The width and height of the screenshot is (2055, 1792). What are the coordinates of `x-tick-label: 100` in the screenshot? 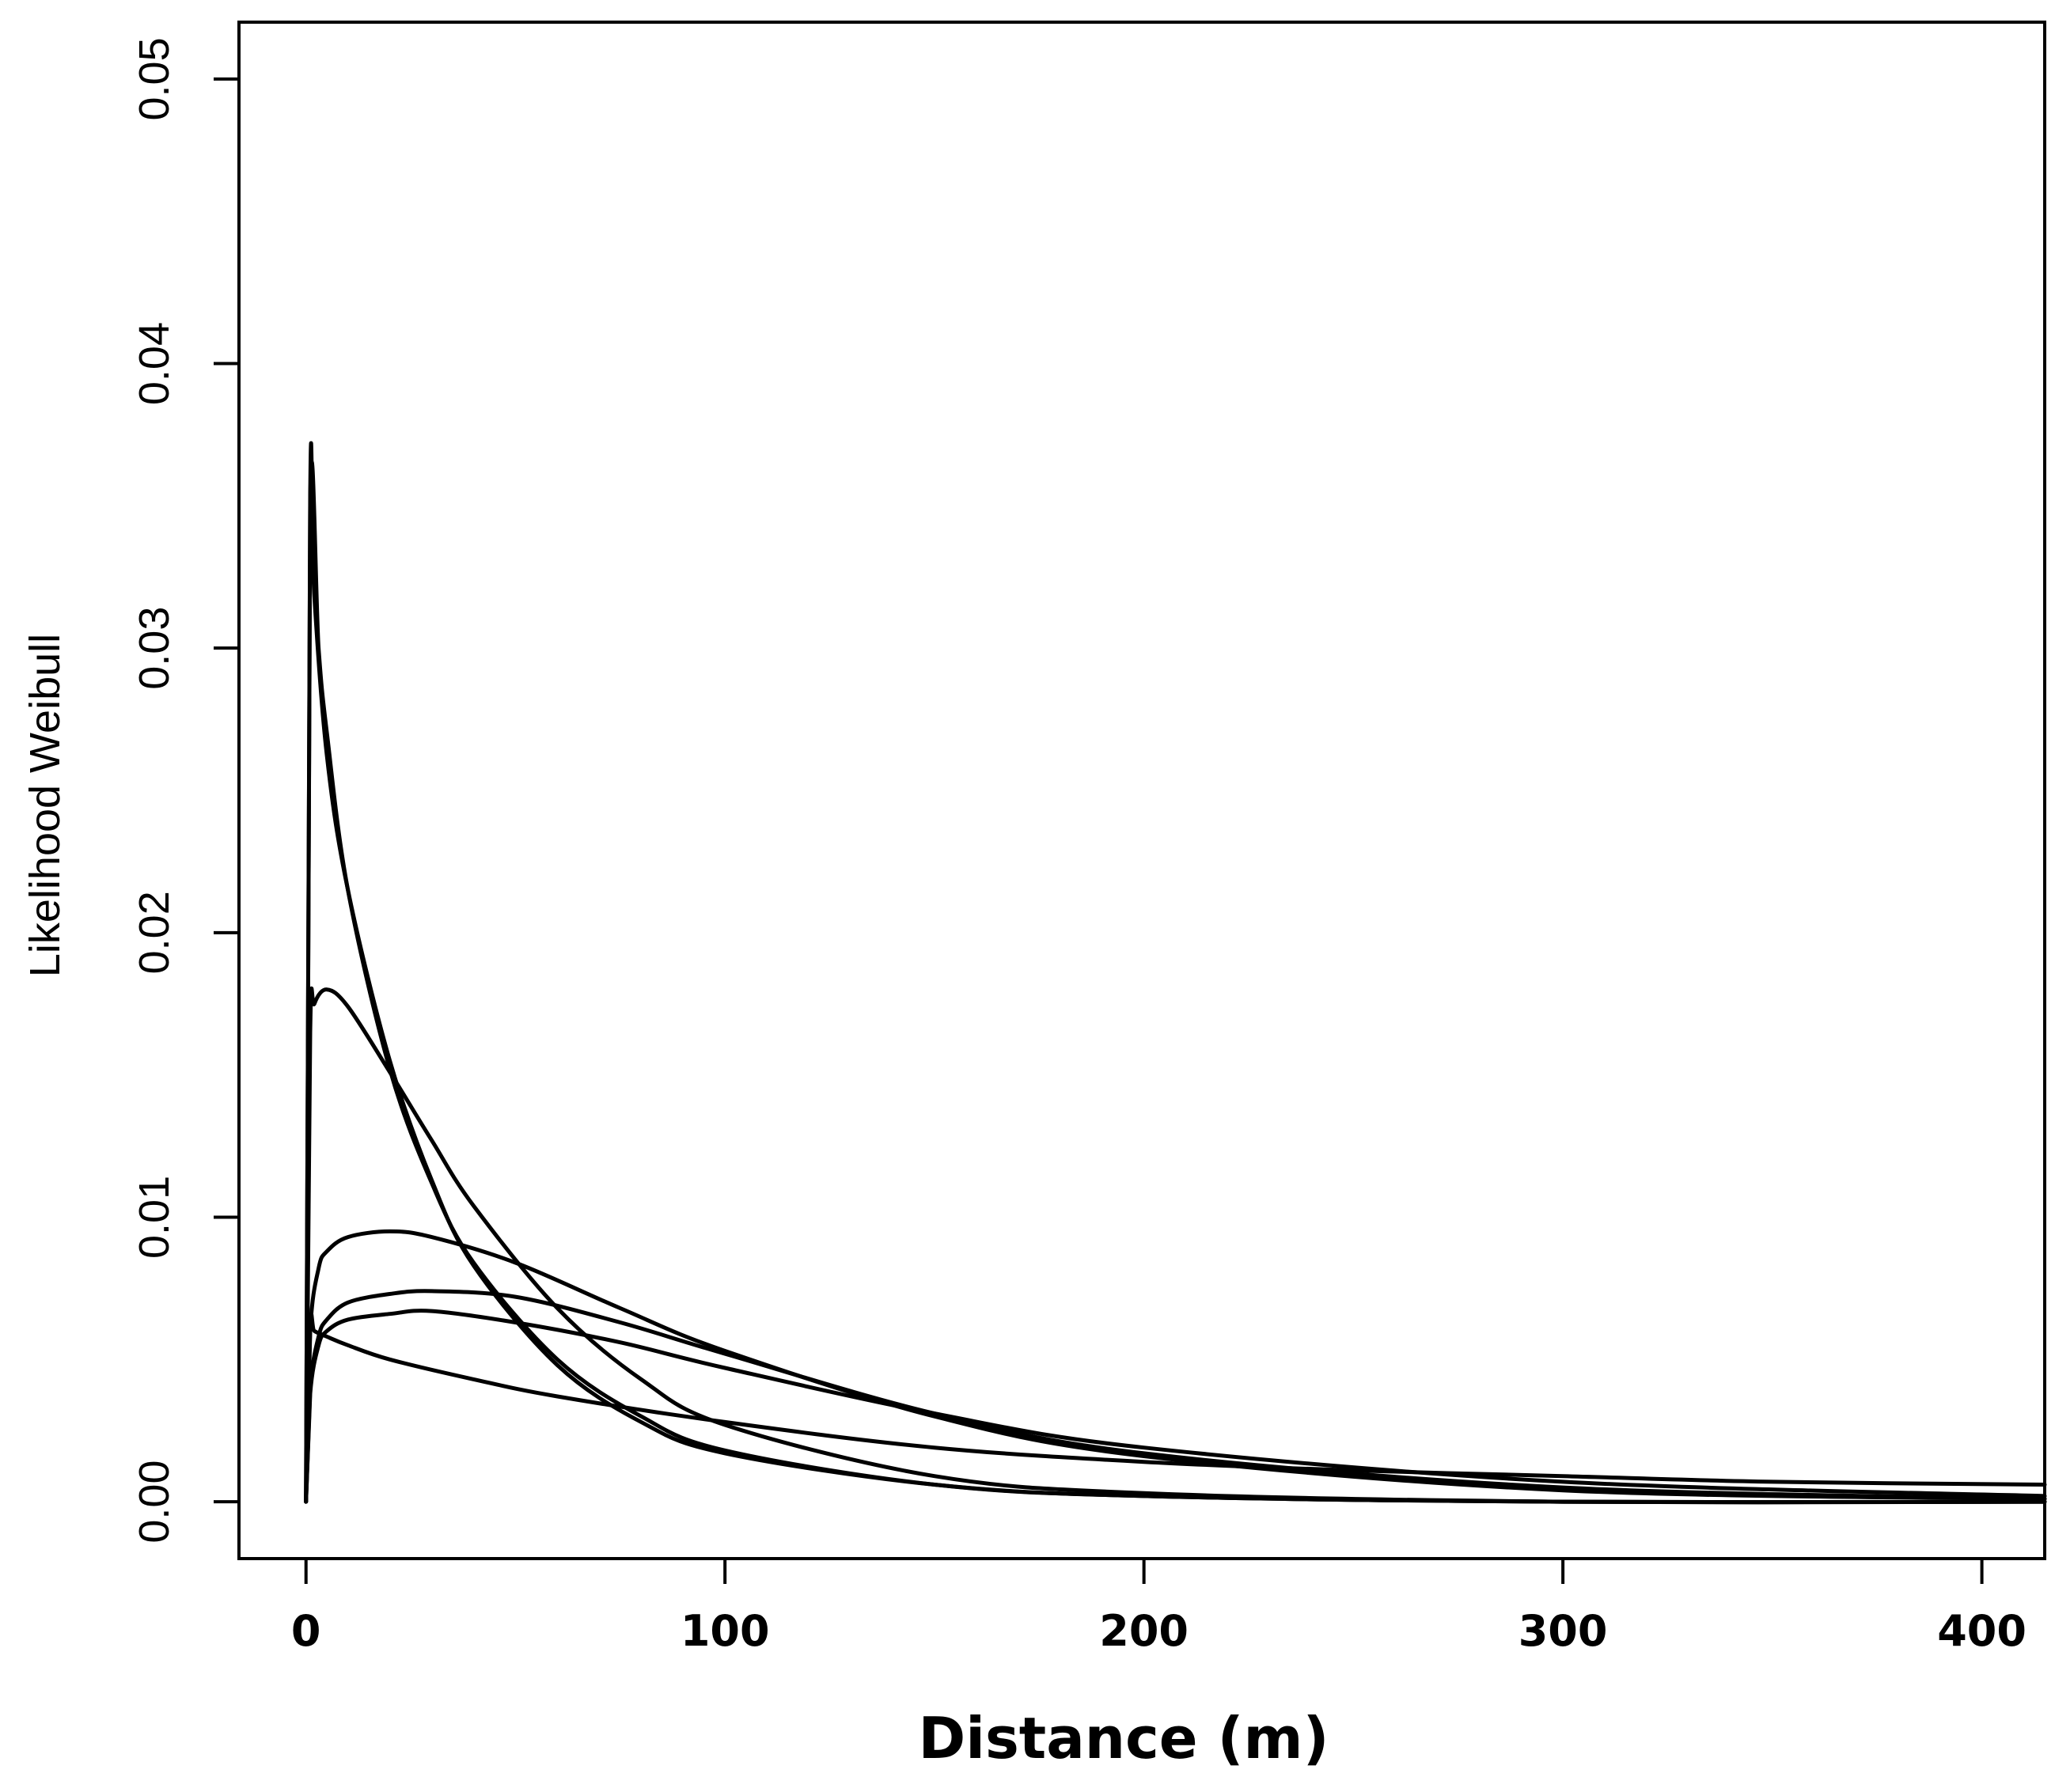 It's located at (726, 1631).